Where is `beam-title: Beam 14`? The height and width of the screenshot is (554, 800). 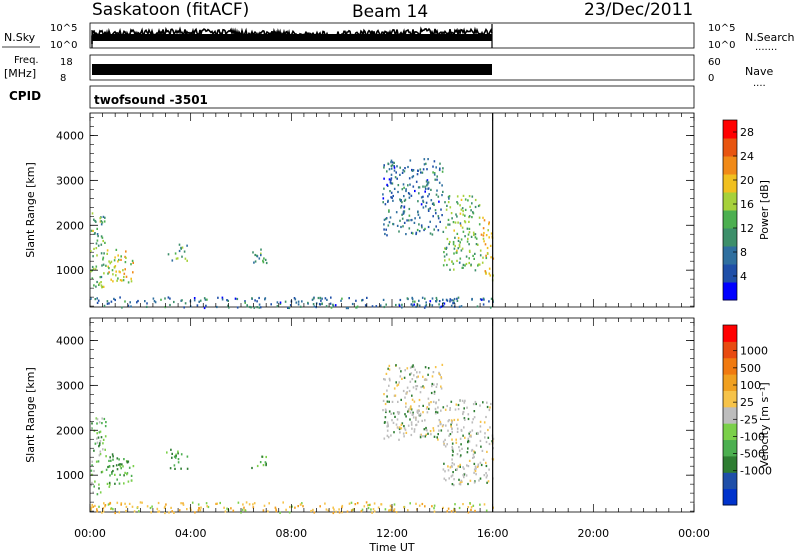
beam-title: Beam 14 is located at coordinates (390, 12).